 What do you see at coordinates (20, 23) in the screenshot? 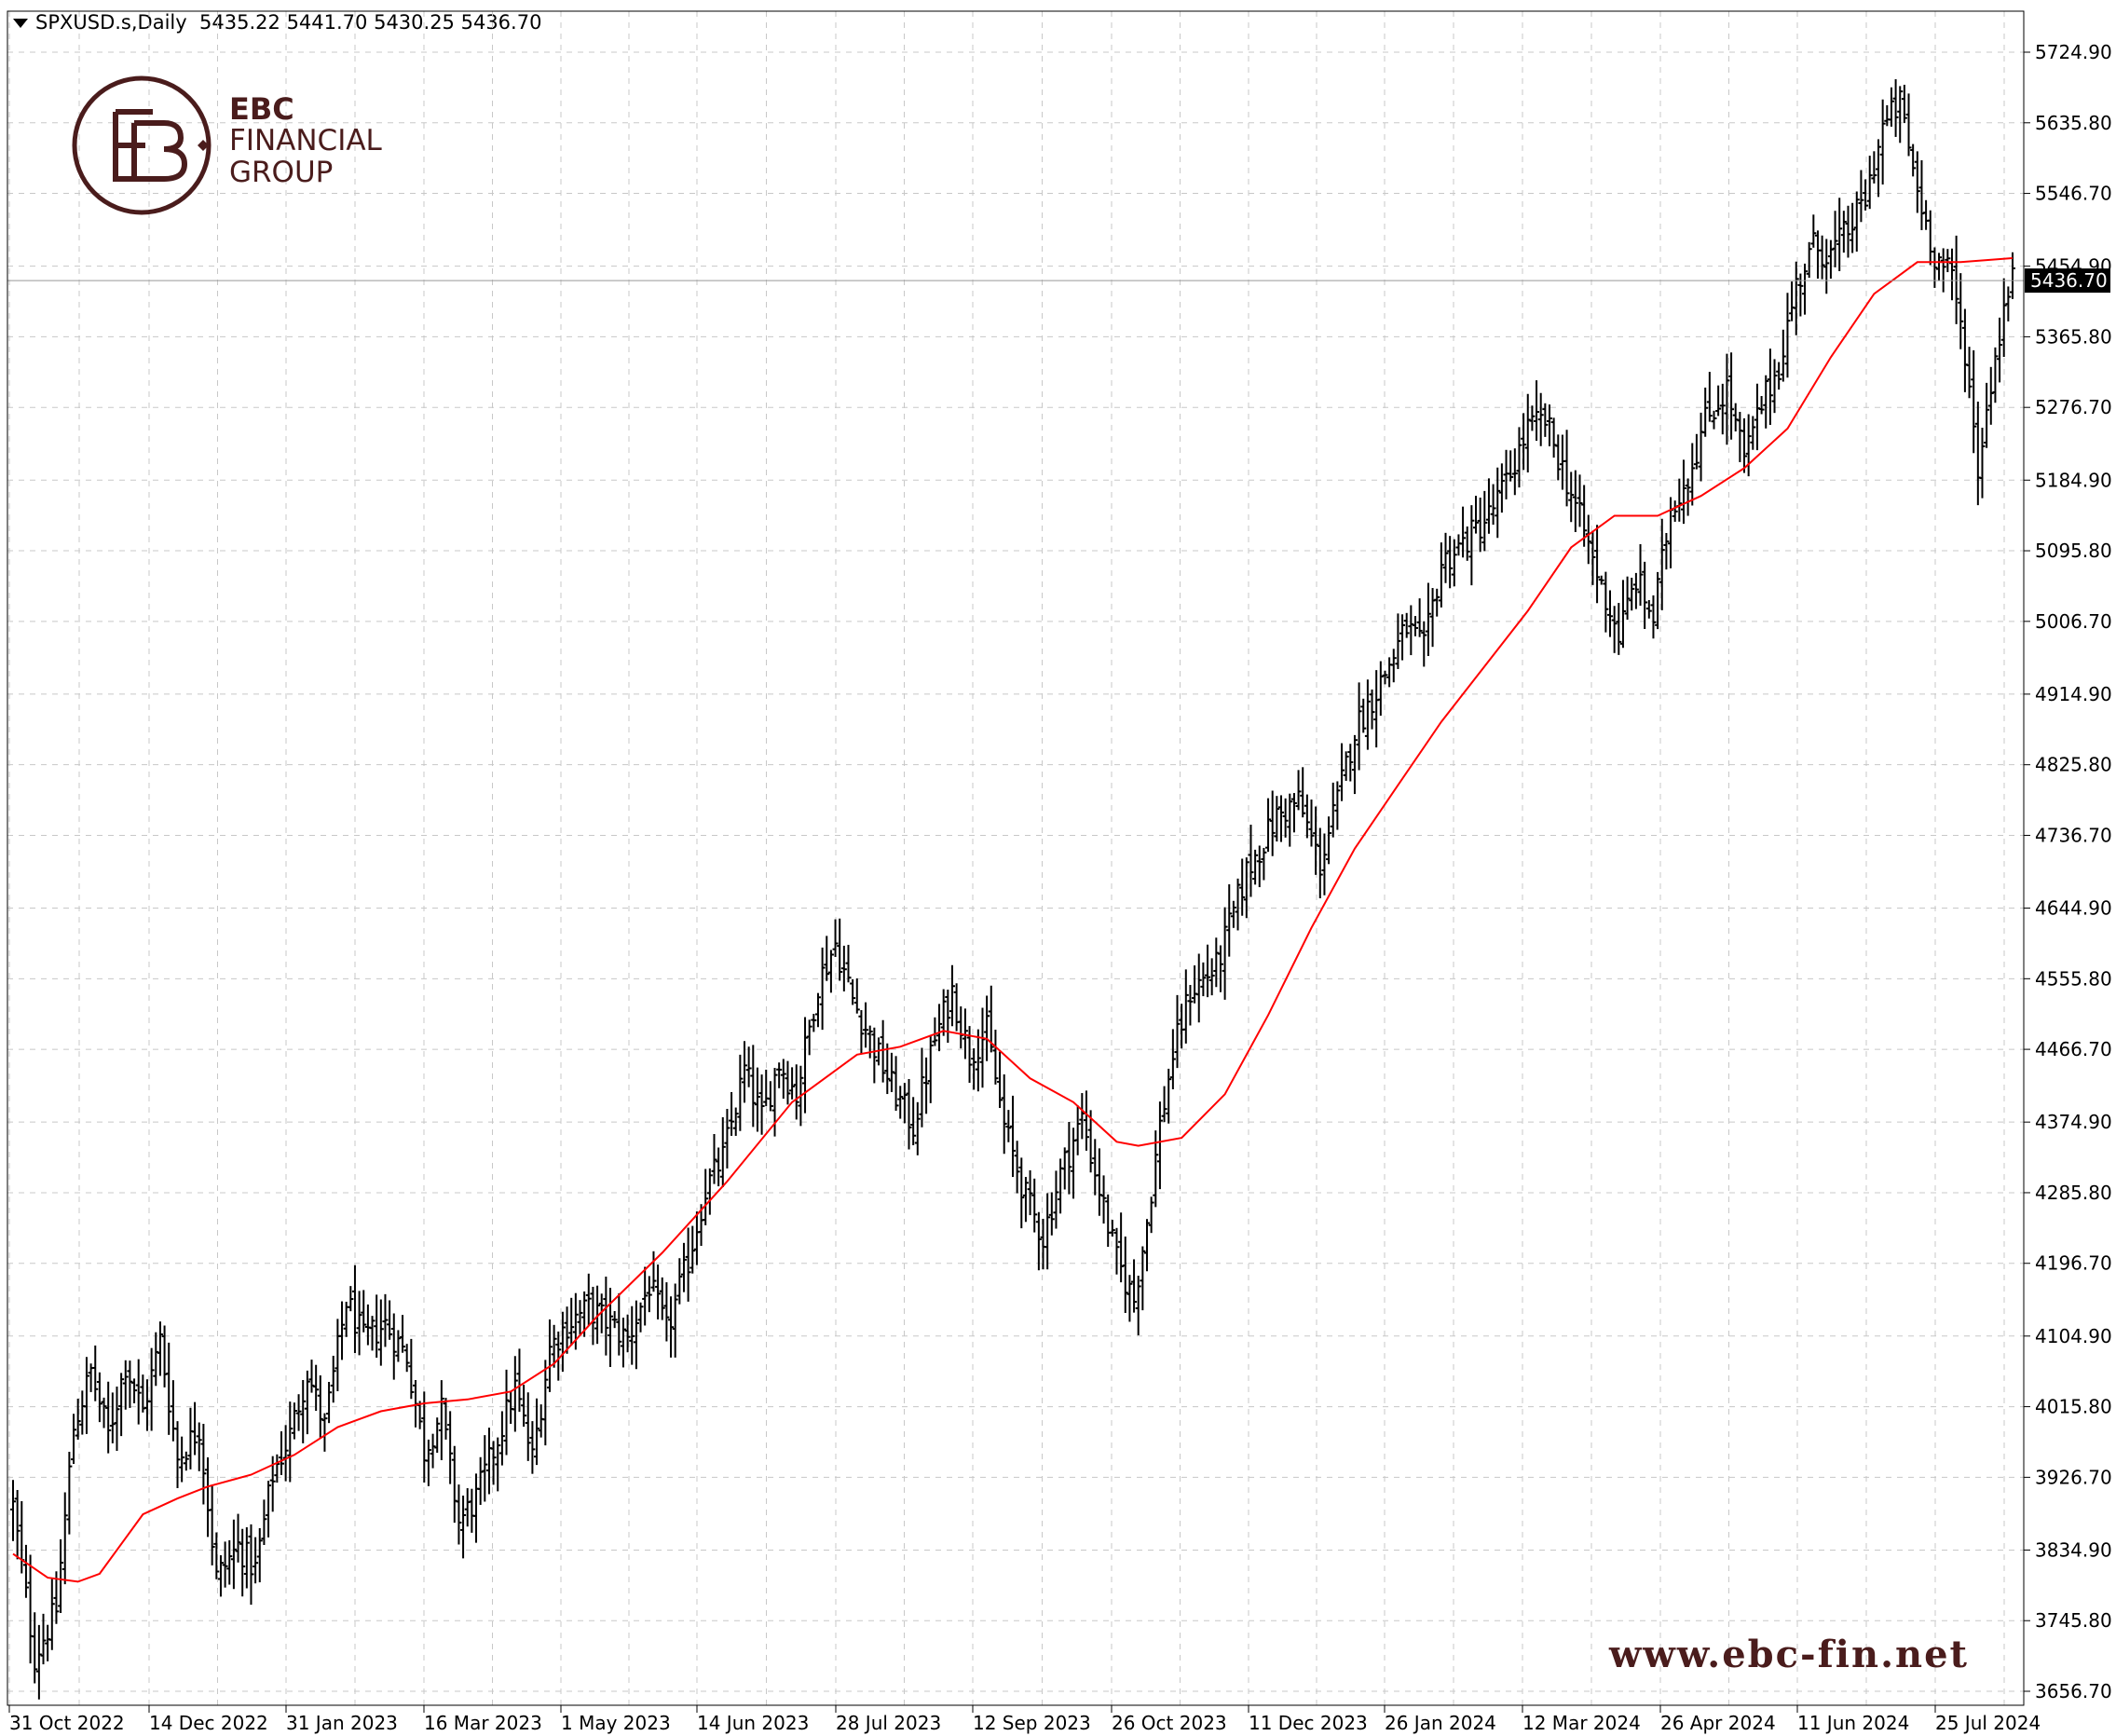
I see `dropdown-triangle-icon` at bounding box center [20, 23].